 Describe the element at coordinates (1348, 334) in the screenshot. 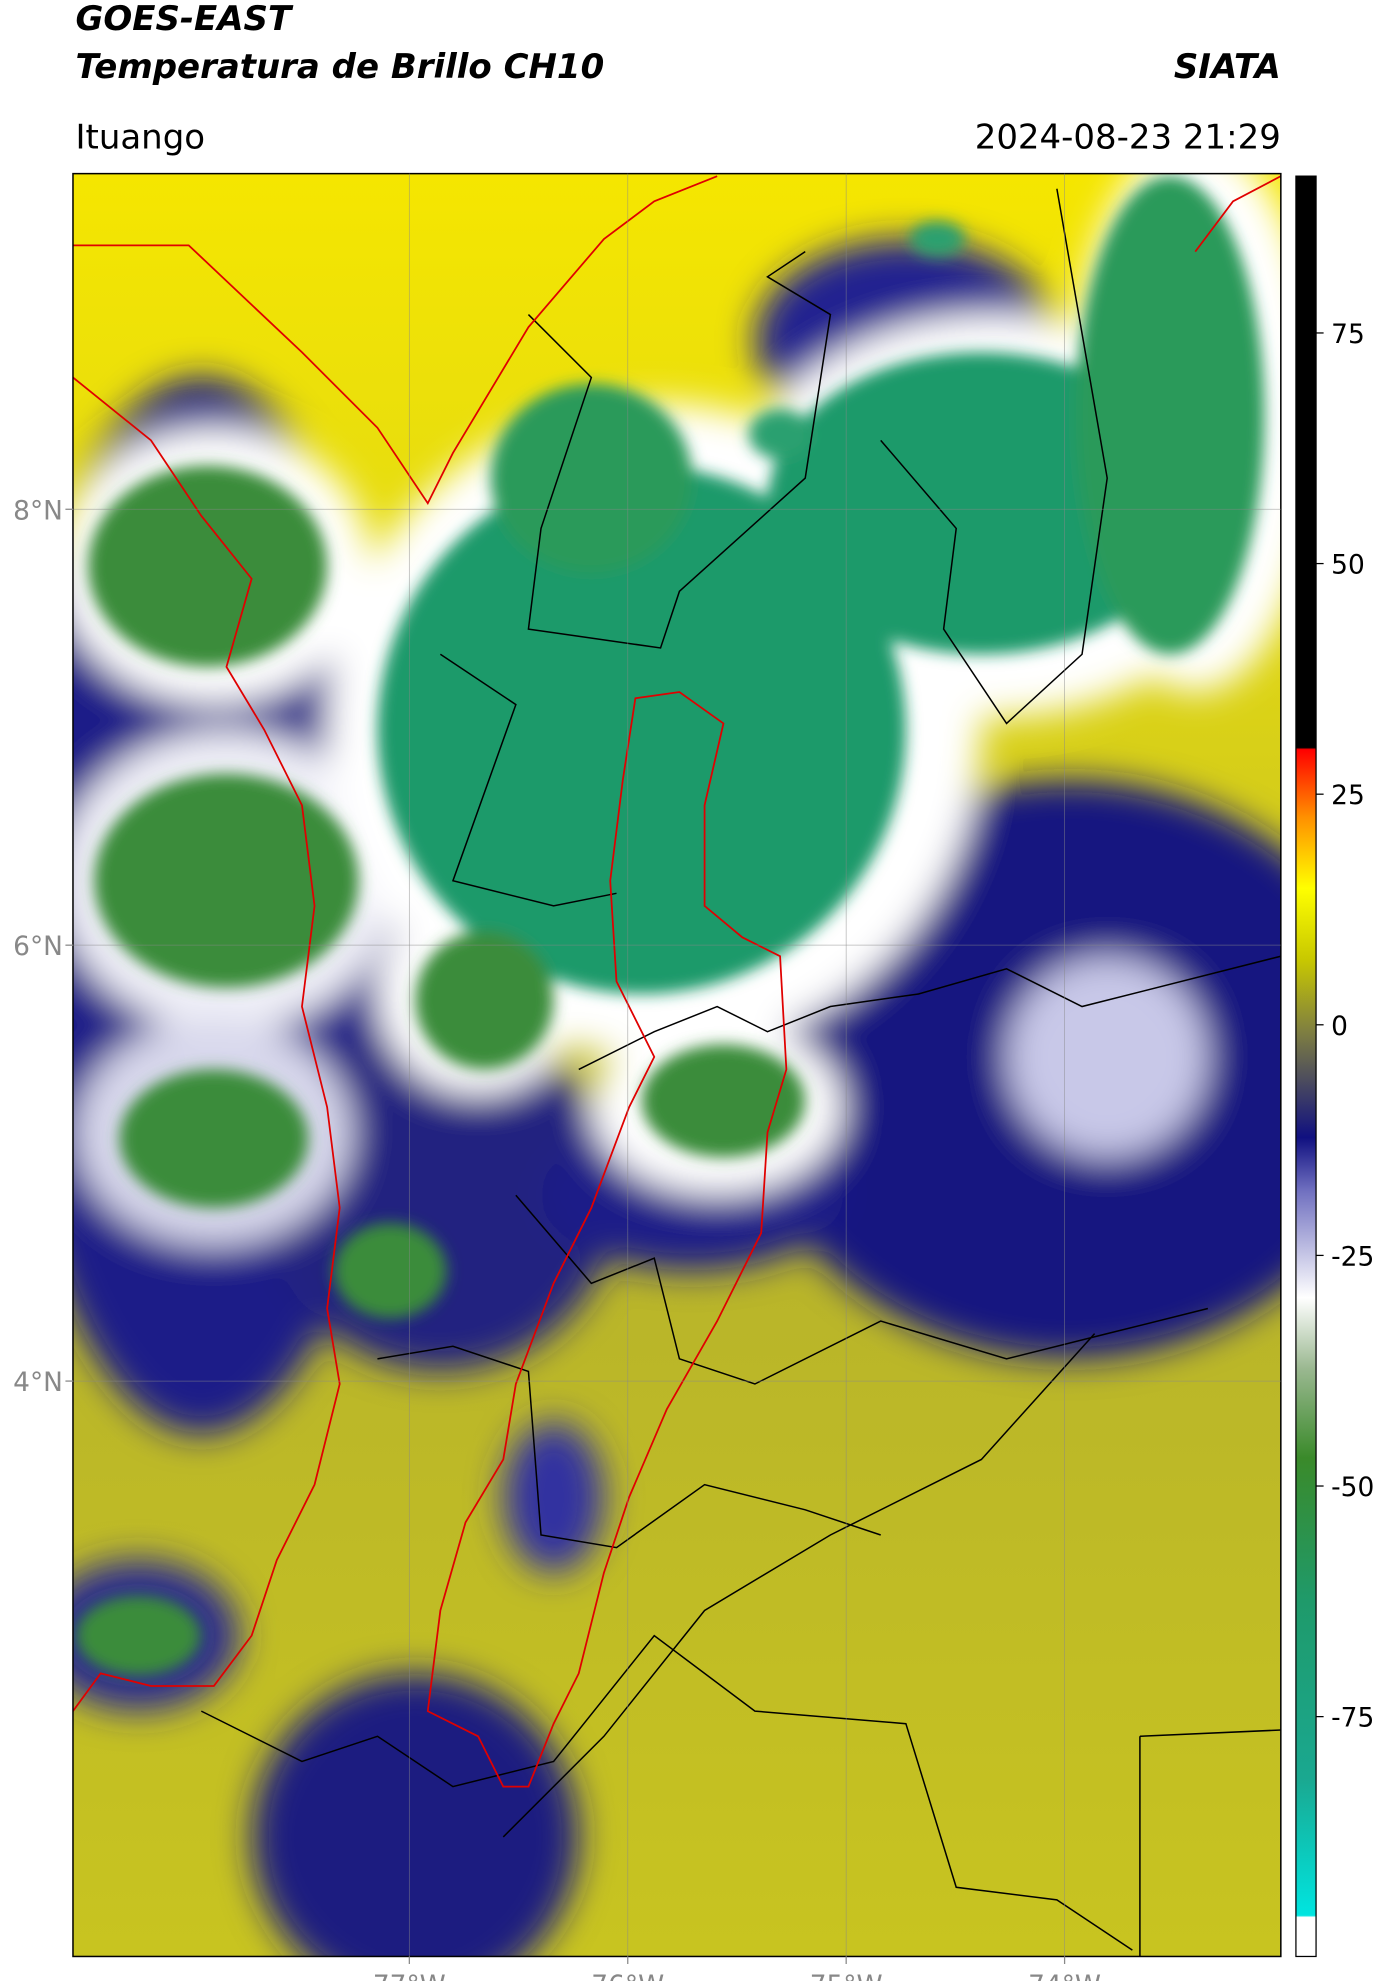

I see `colorbar-tick-label: 75` at that location.